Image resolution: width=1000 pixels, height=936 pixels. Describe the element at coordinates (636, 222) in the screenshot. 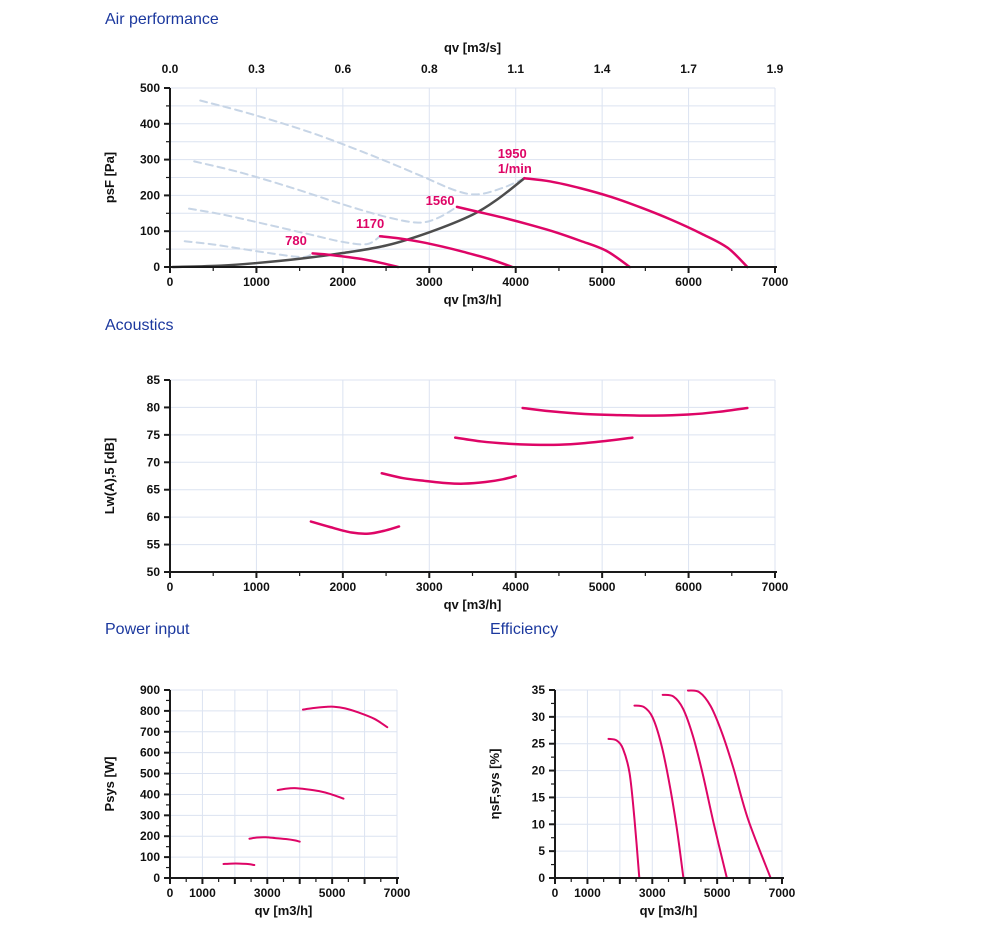

I see `curve-fan-1950` at that location.